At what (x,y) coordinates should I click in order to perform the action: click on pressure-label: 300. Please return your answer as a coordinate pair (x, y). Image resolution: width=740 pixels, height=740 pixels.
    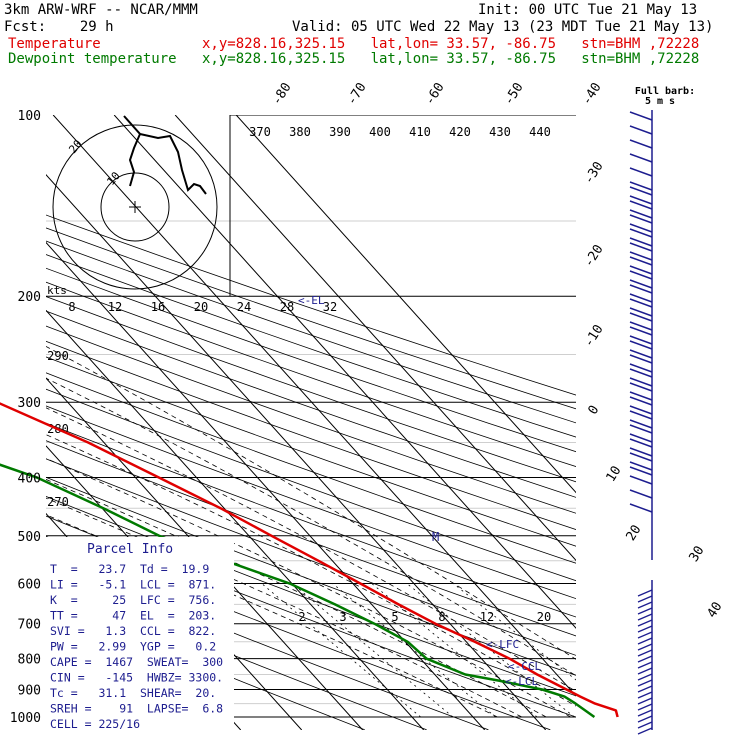
    Looking at the image, I should click on (29, 403).